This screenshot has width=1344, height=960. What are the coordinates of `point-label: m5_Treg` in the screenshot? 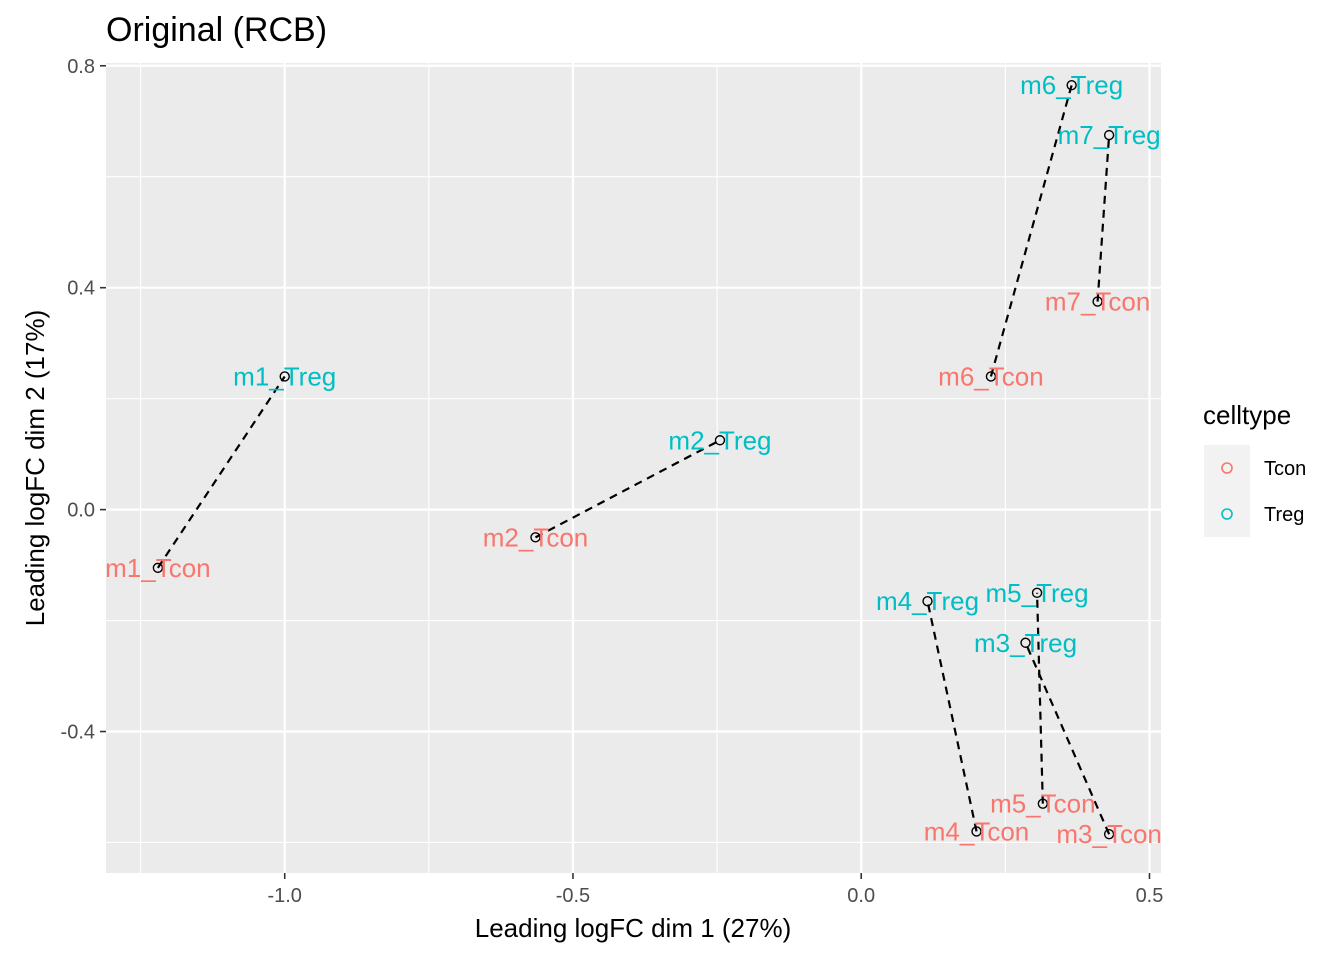 It's located at (1037, 593).